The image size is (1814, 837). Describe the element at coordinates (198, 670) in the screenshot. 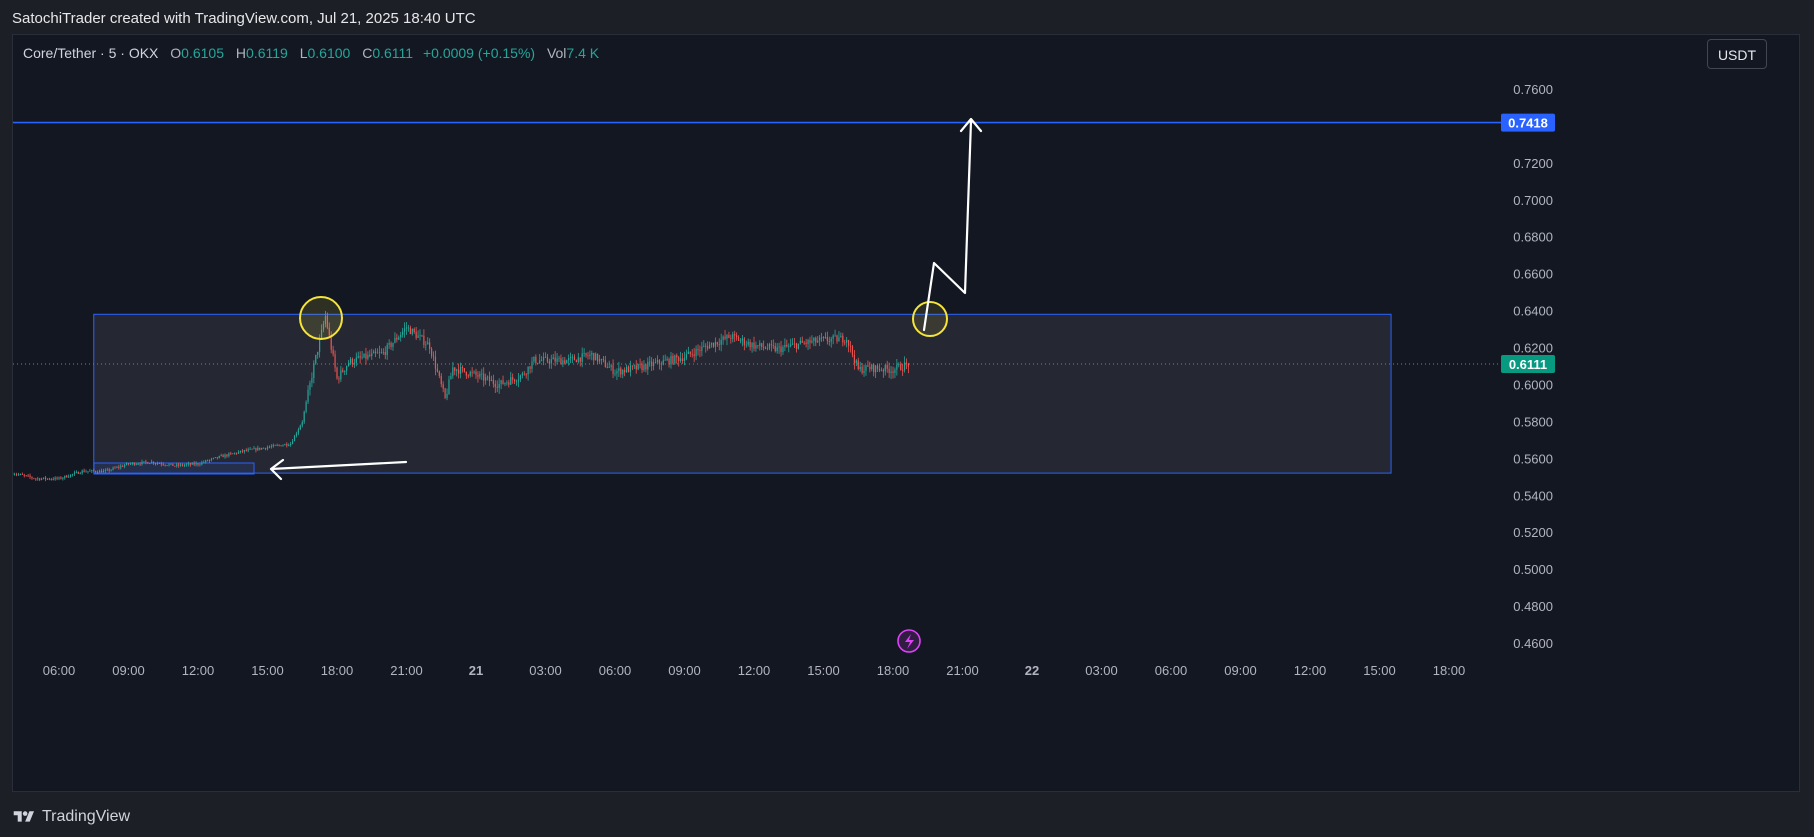

I see `time-tick-label: 12:00` at that location.